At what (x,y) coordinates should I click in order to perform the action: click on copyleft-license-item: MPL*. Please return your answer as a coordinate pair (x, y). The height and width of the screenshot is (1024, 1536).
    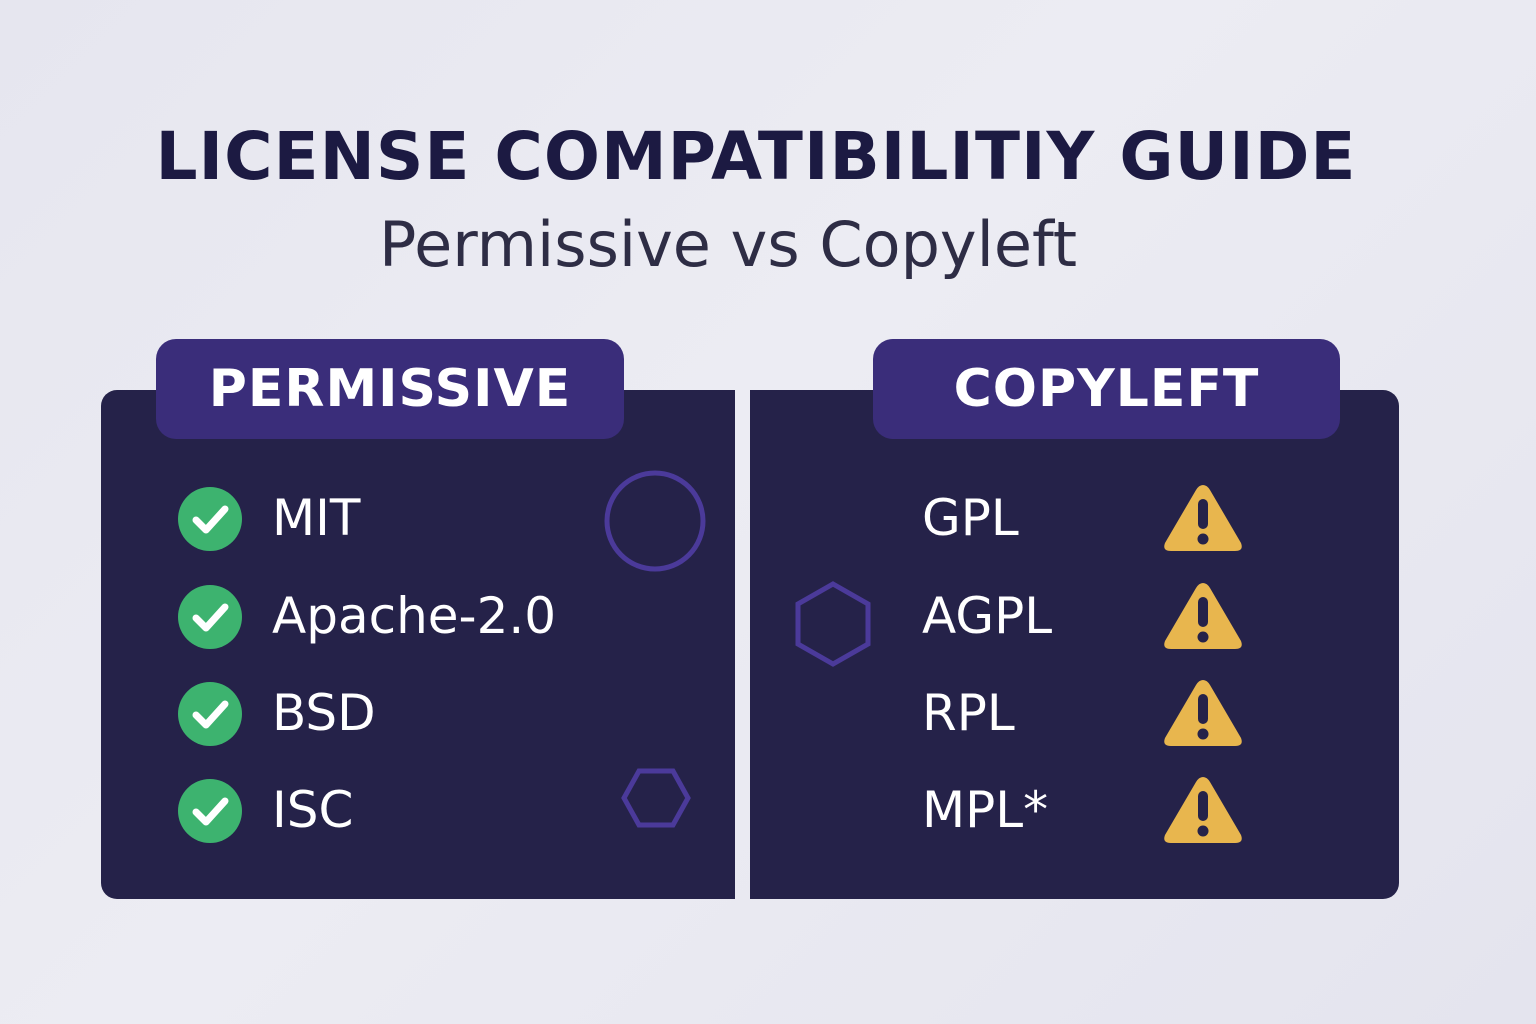
    Looking at the image, I should click on (985, 810).